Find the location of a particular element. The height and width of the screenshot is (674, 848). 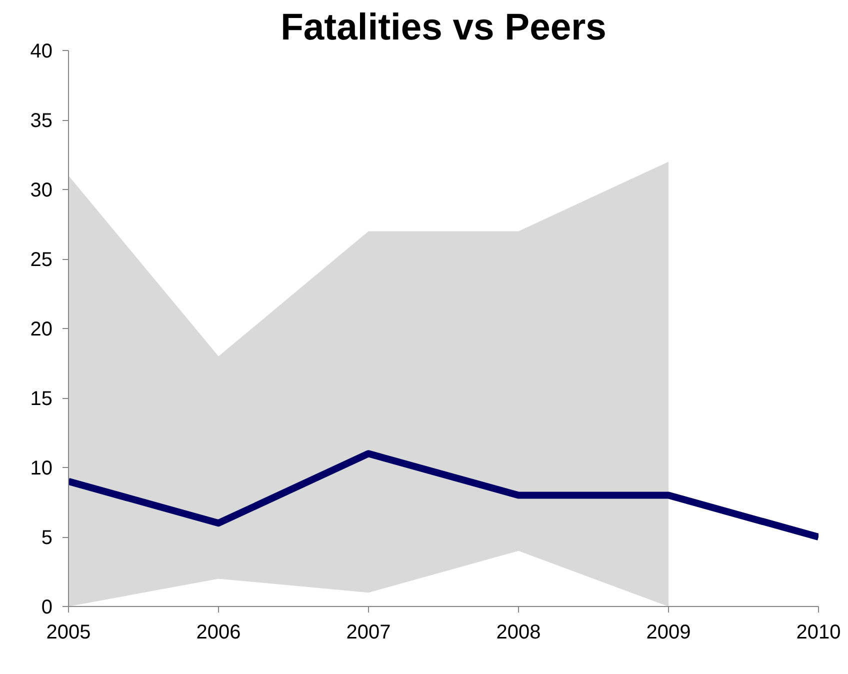

x-tick-label: 2009 is located at coordinates (668, 633).